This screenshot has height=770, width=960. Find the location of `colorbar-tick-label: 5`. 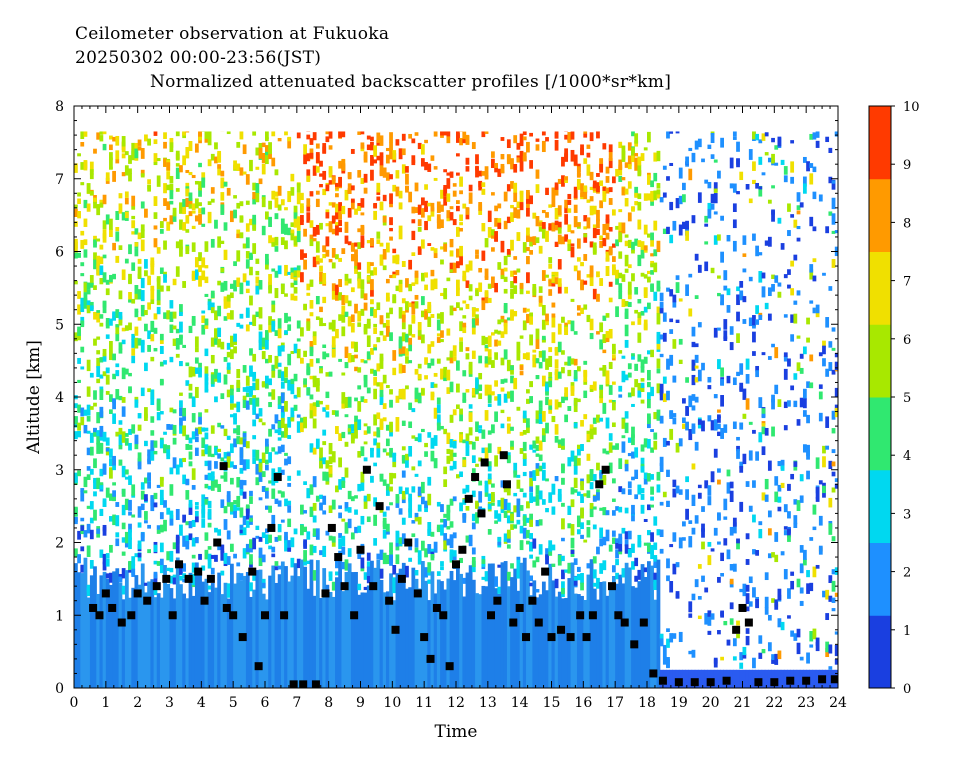

colorbar-tick-label: 5 is located at coordinates (907, 398).